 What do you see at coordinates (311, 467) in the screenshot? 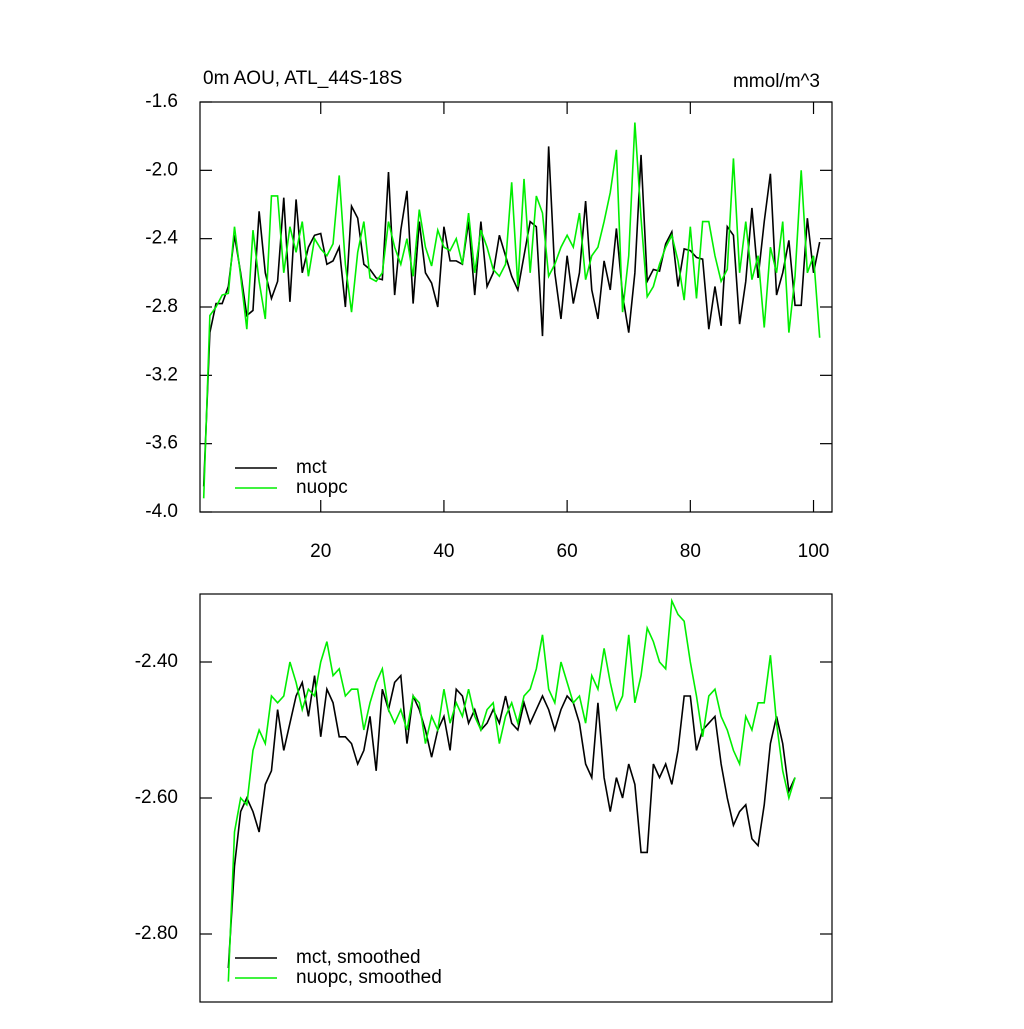
I see `legend-label: mct` at bounding box center [311, 467].